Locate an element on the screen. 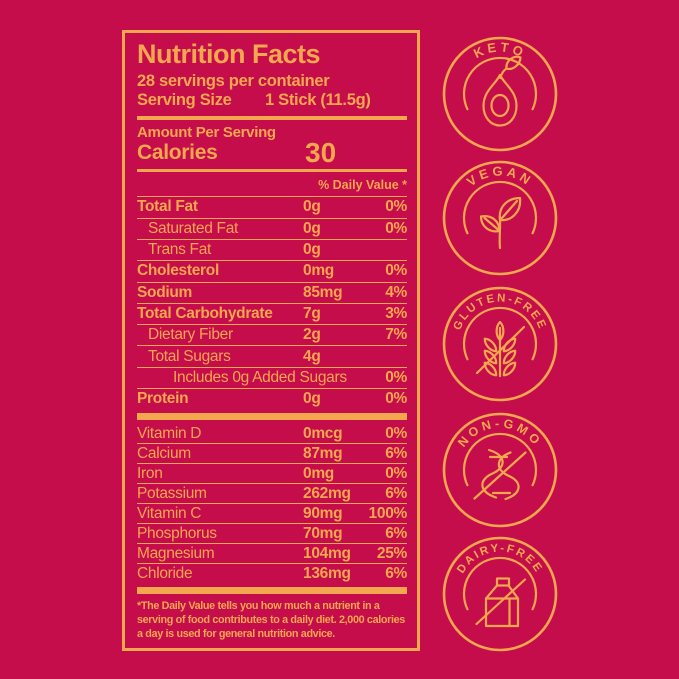 This screenshot has width=679, height=679. nutrient-row-percent: 7% is located at coordinates (396, 335).